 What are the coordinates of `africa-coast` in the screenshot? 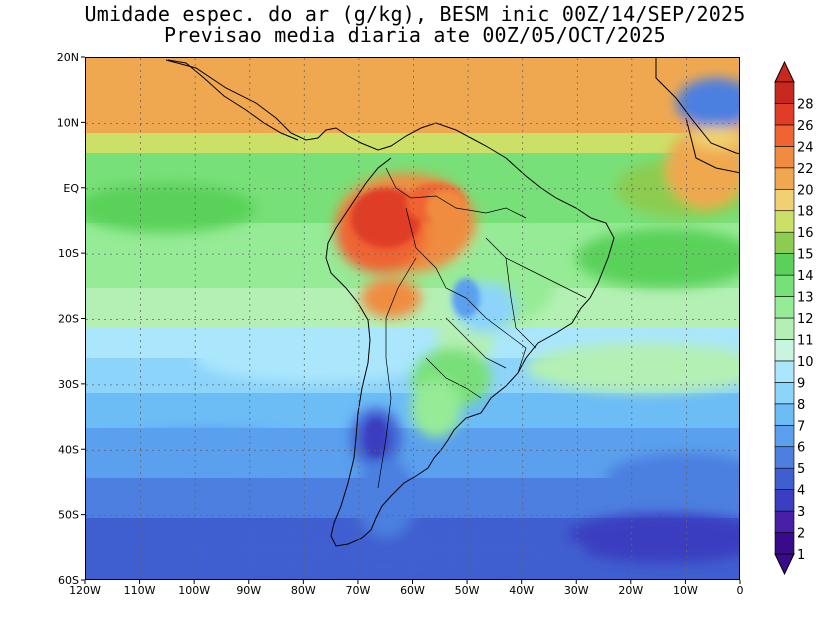 It's located at (697, 106).